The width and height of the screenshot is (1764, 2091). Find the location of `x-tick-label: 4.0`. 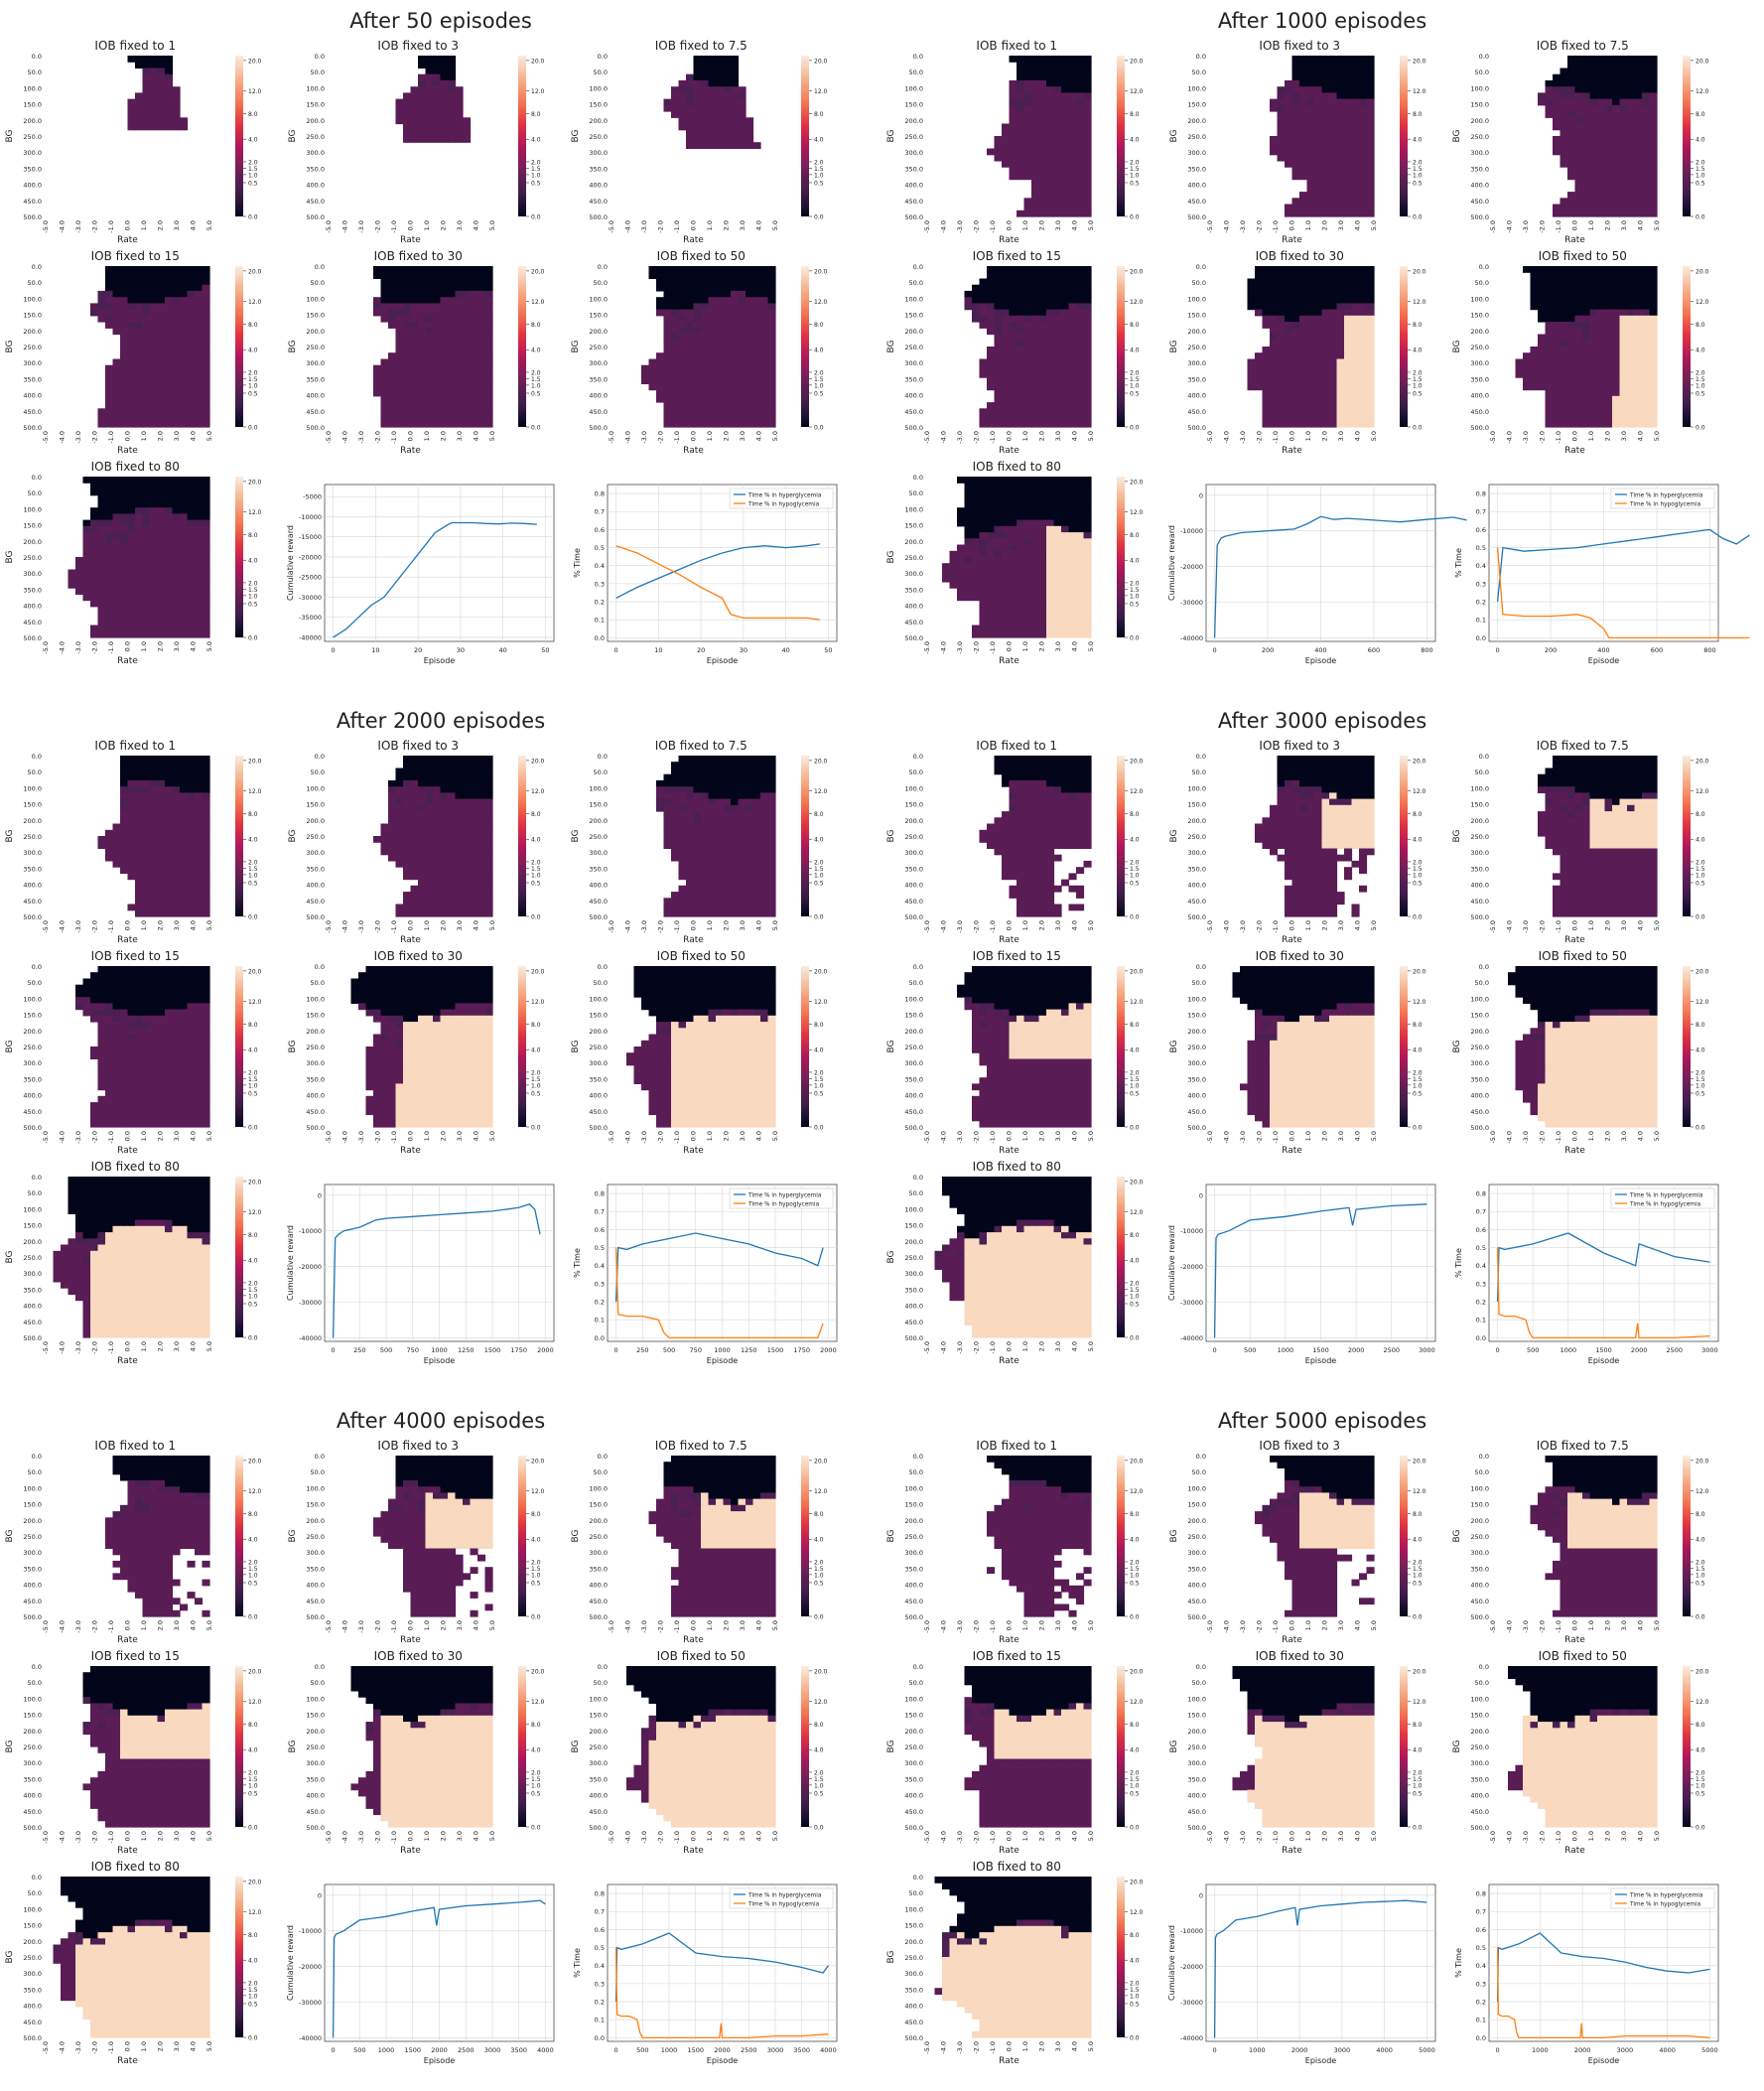

x-tick-label: 4.0 is located at coordinates (1075, 436).